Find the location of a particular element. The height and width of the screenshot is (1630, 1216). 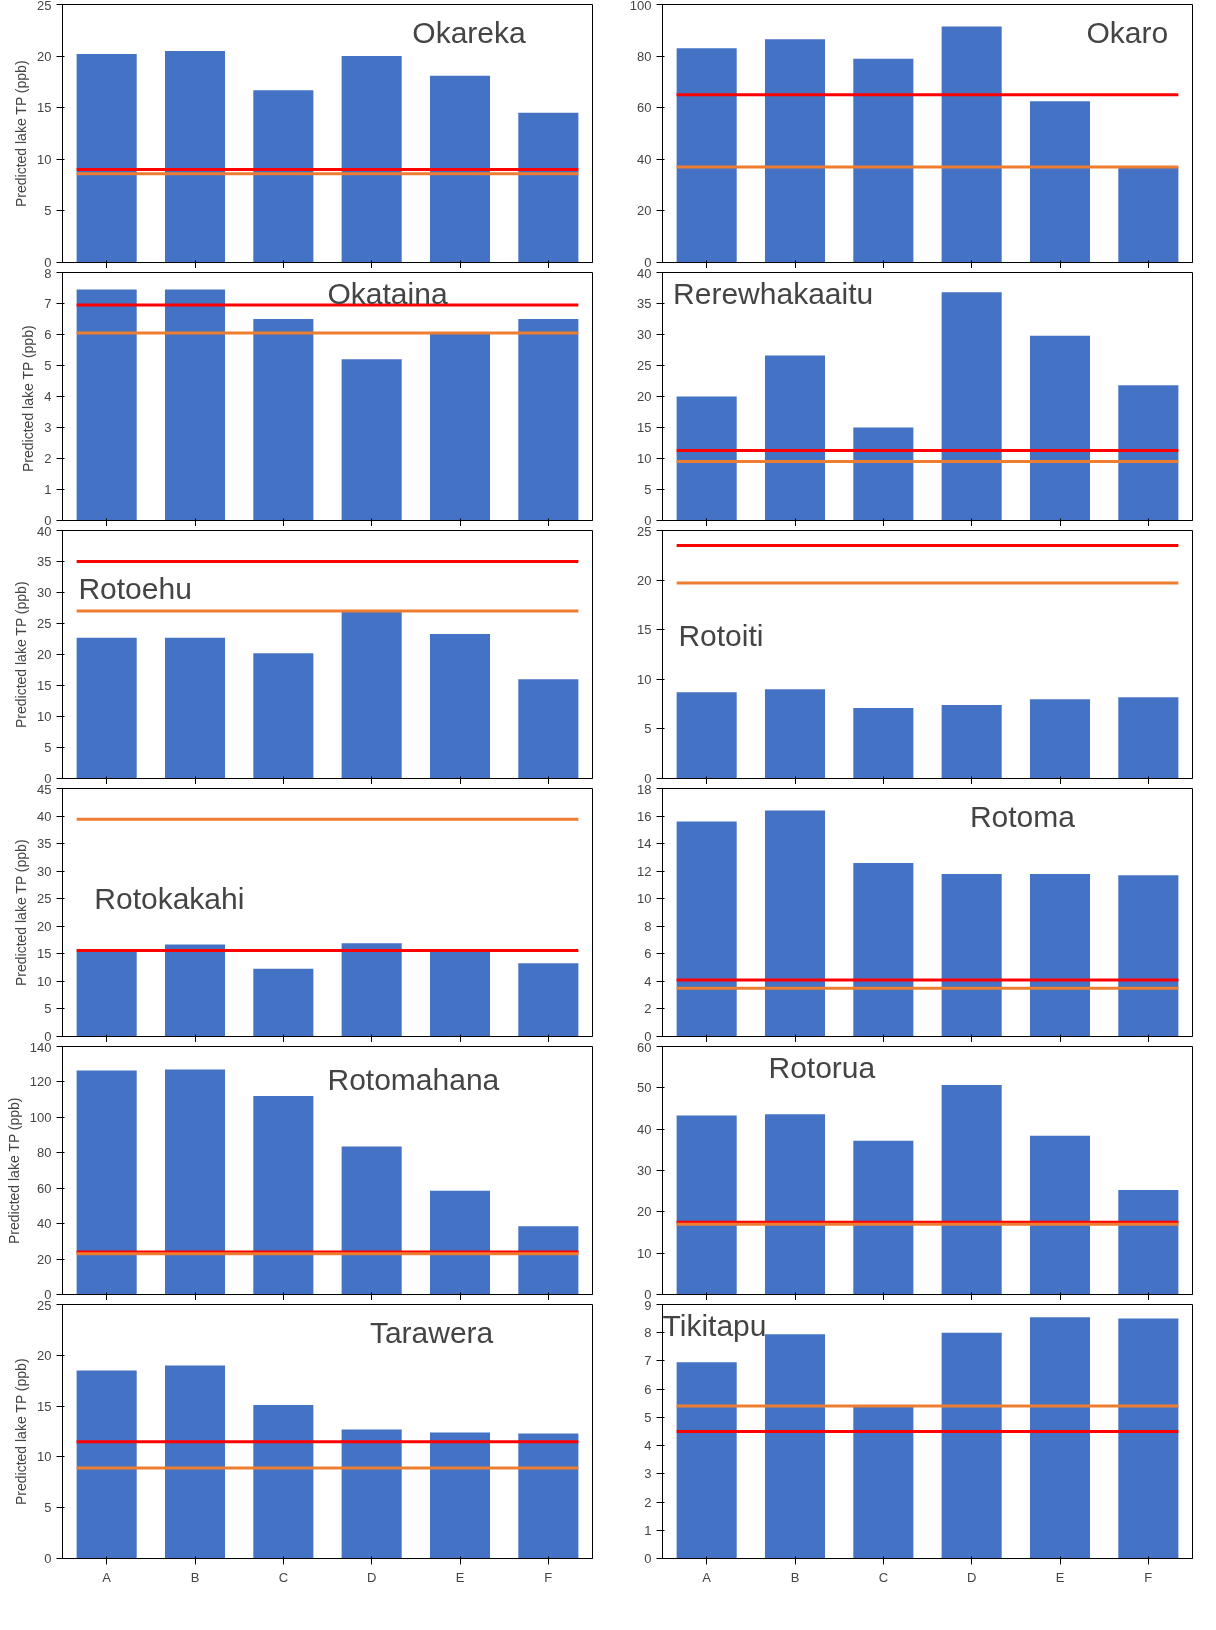

x-tick-label: F is located at coordinates (548, 1577).